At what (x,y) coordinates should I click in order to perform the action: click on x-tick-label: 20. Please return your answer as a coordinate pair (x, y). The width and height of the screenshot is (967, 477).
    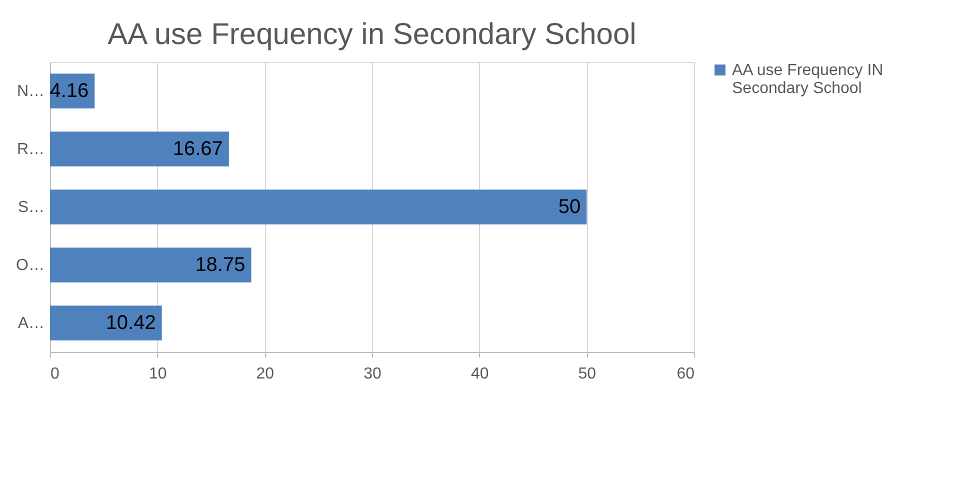
    Looking at the image, I should click on (265, 374).